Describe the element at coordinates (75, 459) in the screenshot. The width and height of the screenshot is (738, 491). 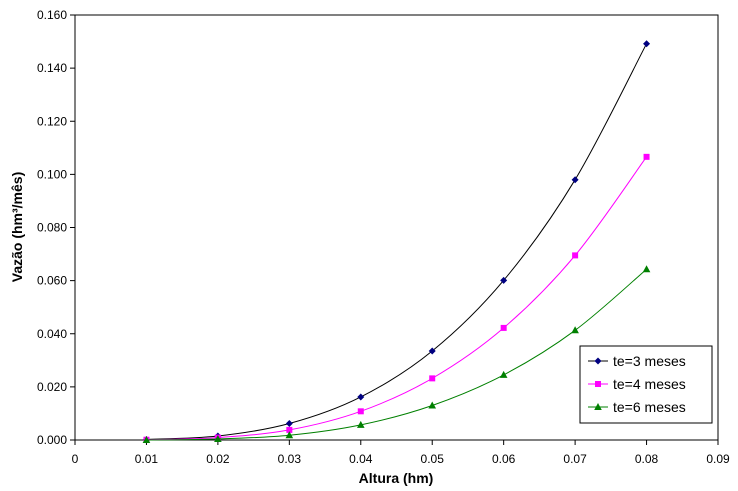
I see `x-tick-label: 0` at that location.